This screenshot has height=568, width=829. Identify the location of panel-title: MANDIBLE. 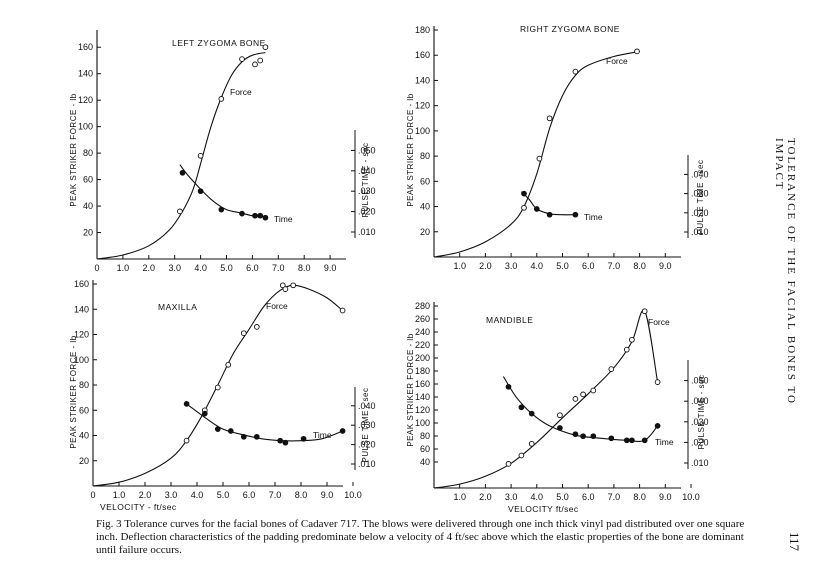
(509, 320).